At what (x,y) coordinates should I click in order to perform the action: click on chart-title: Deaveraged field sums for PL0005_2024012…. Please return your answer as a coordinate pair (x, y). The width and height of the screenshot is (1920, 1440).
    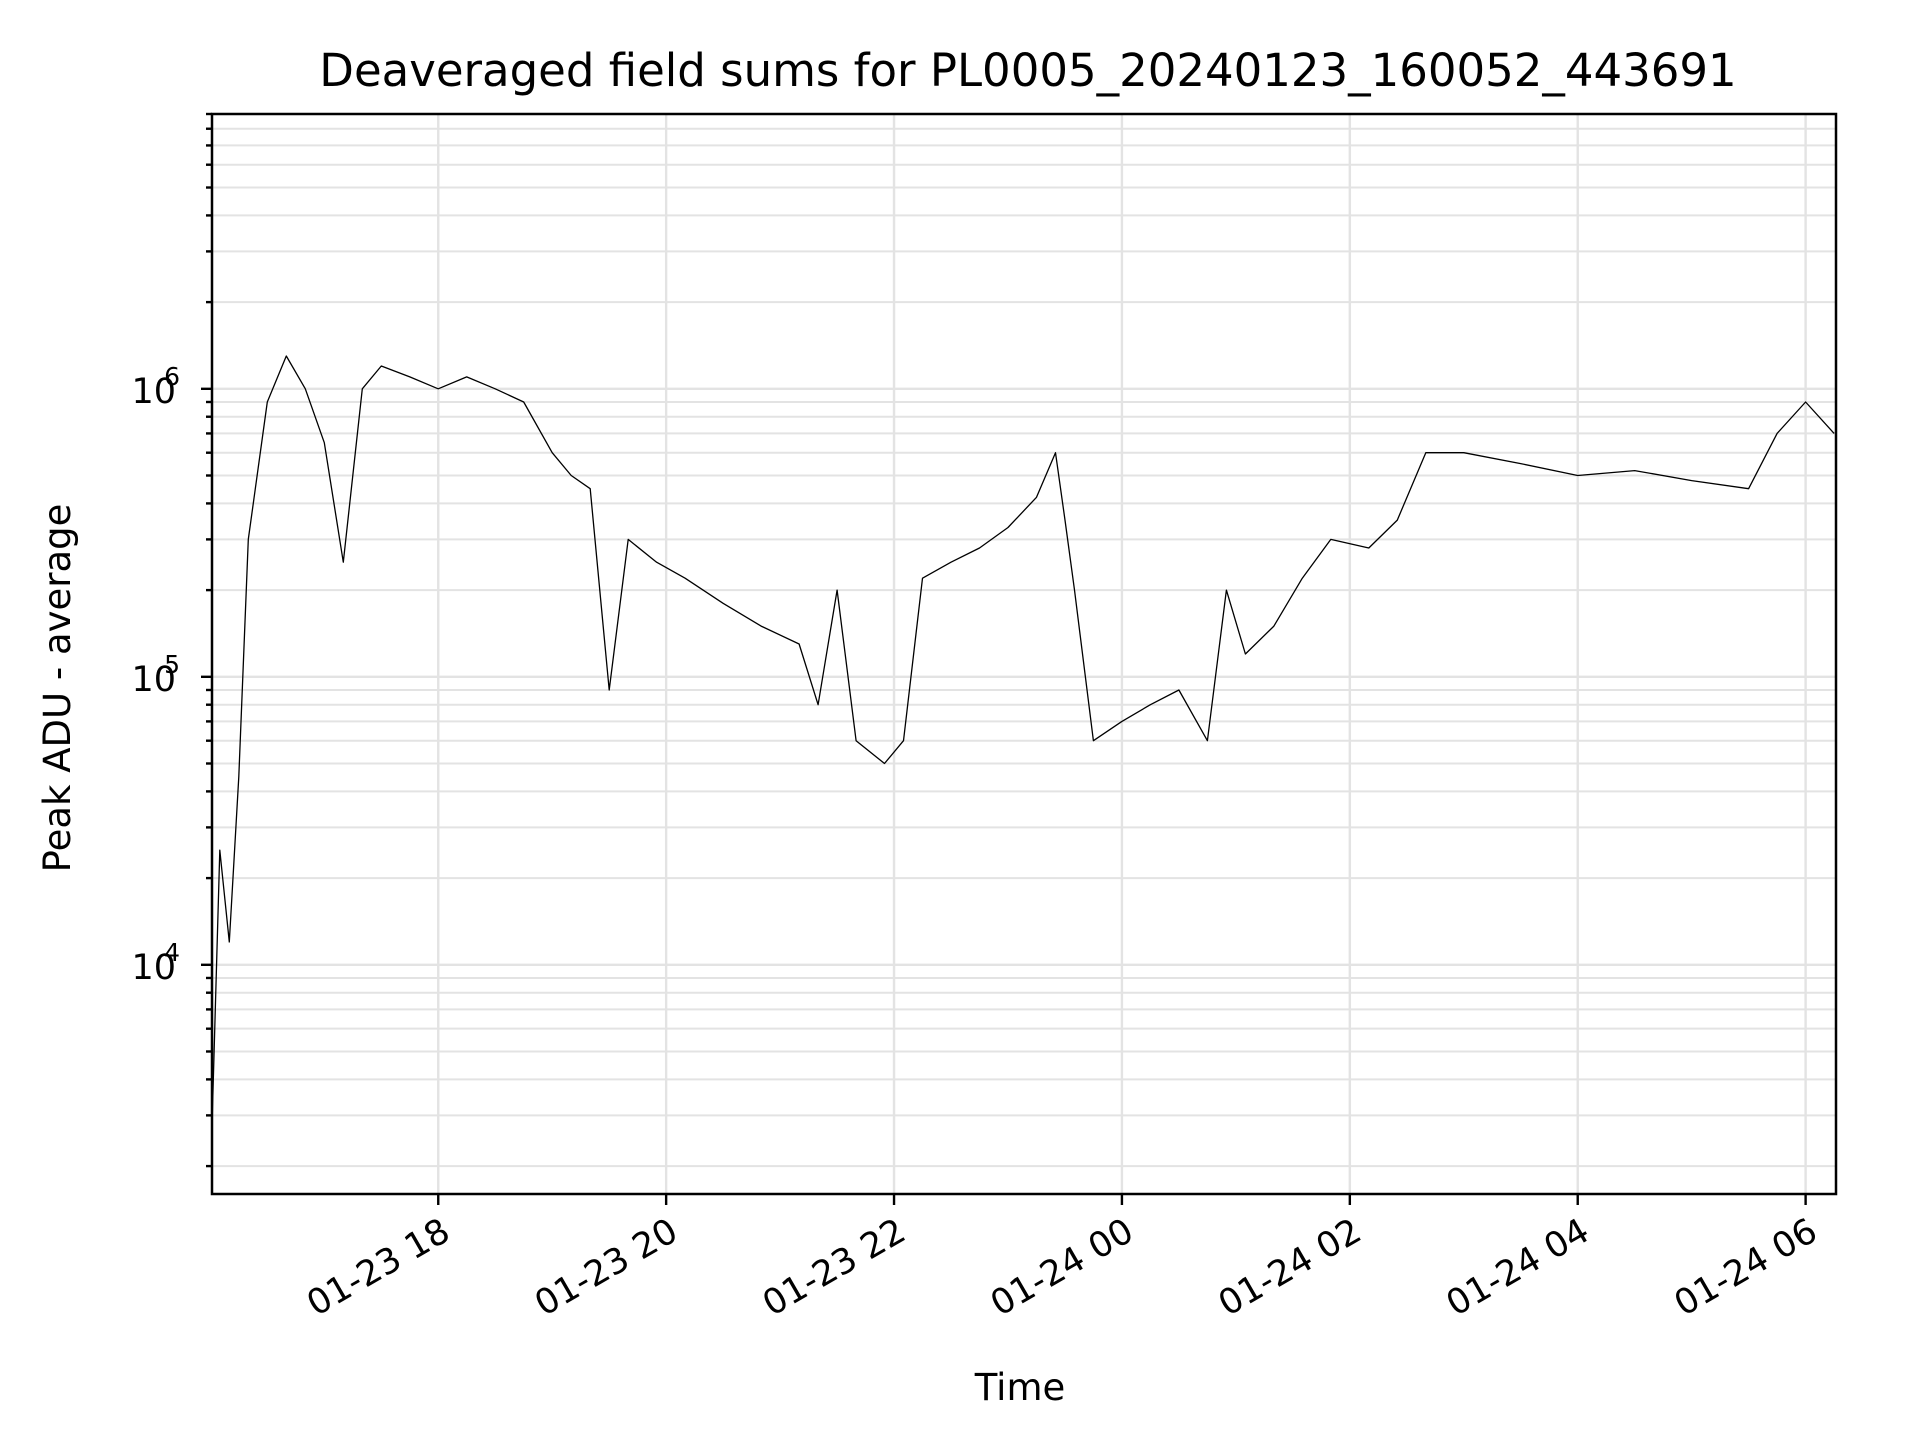
    Looking at the image, I should click on (1027, 70).